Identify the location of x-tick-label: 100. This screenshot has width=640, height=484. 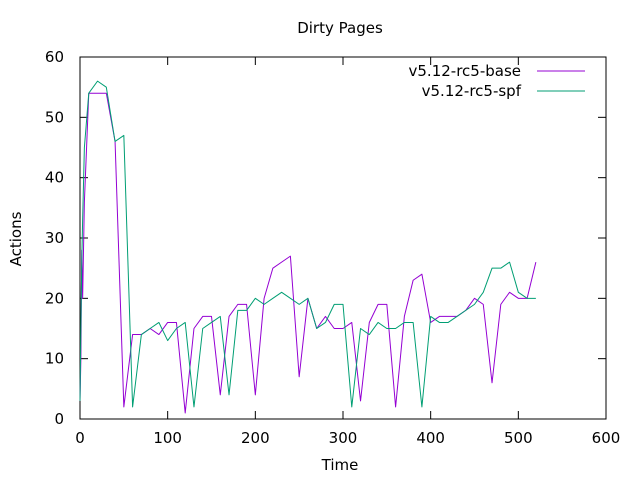
(167, 438).